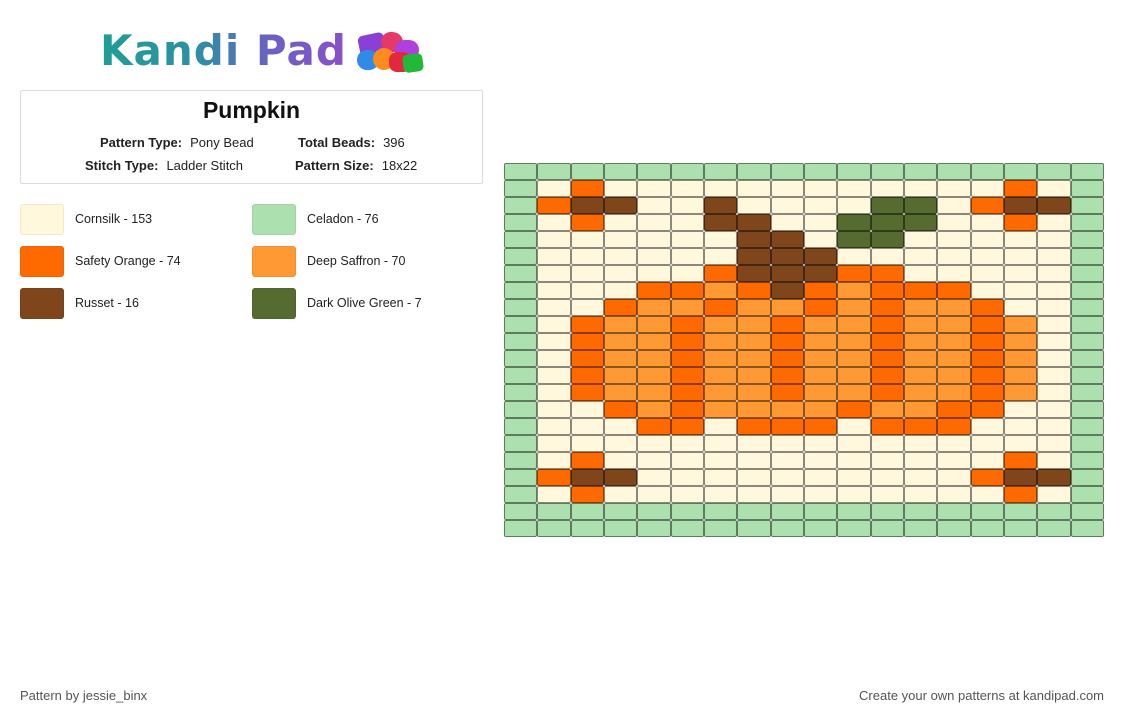 This screenshot has width=1124, height=720. Describe the element at coordinates (274, 261) in the screenshot. I see `color-swatch` at that location.